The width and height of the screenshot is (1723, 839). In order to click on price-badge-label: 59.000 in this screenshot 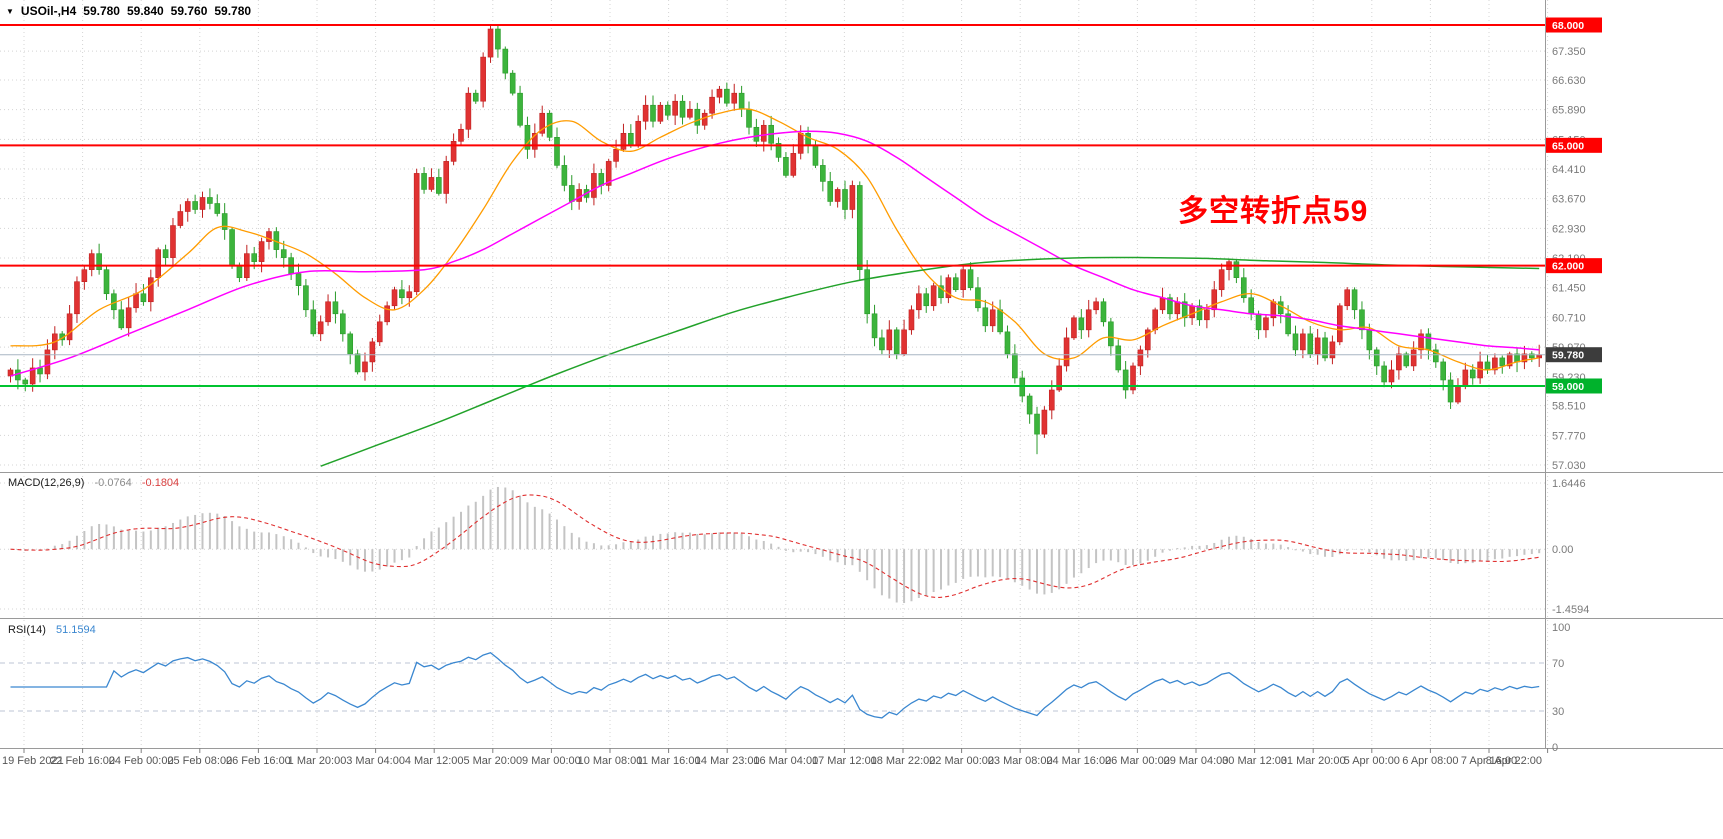, I will do `click(1568, 387)`.